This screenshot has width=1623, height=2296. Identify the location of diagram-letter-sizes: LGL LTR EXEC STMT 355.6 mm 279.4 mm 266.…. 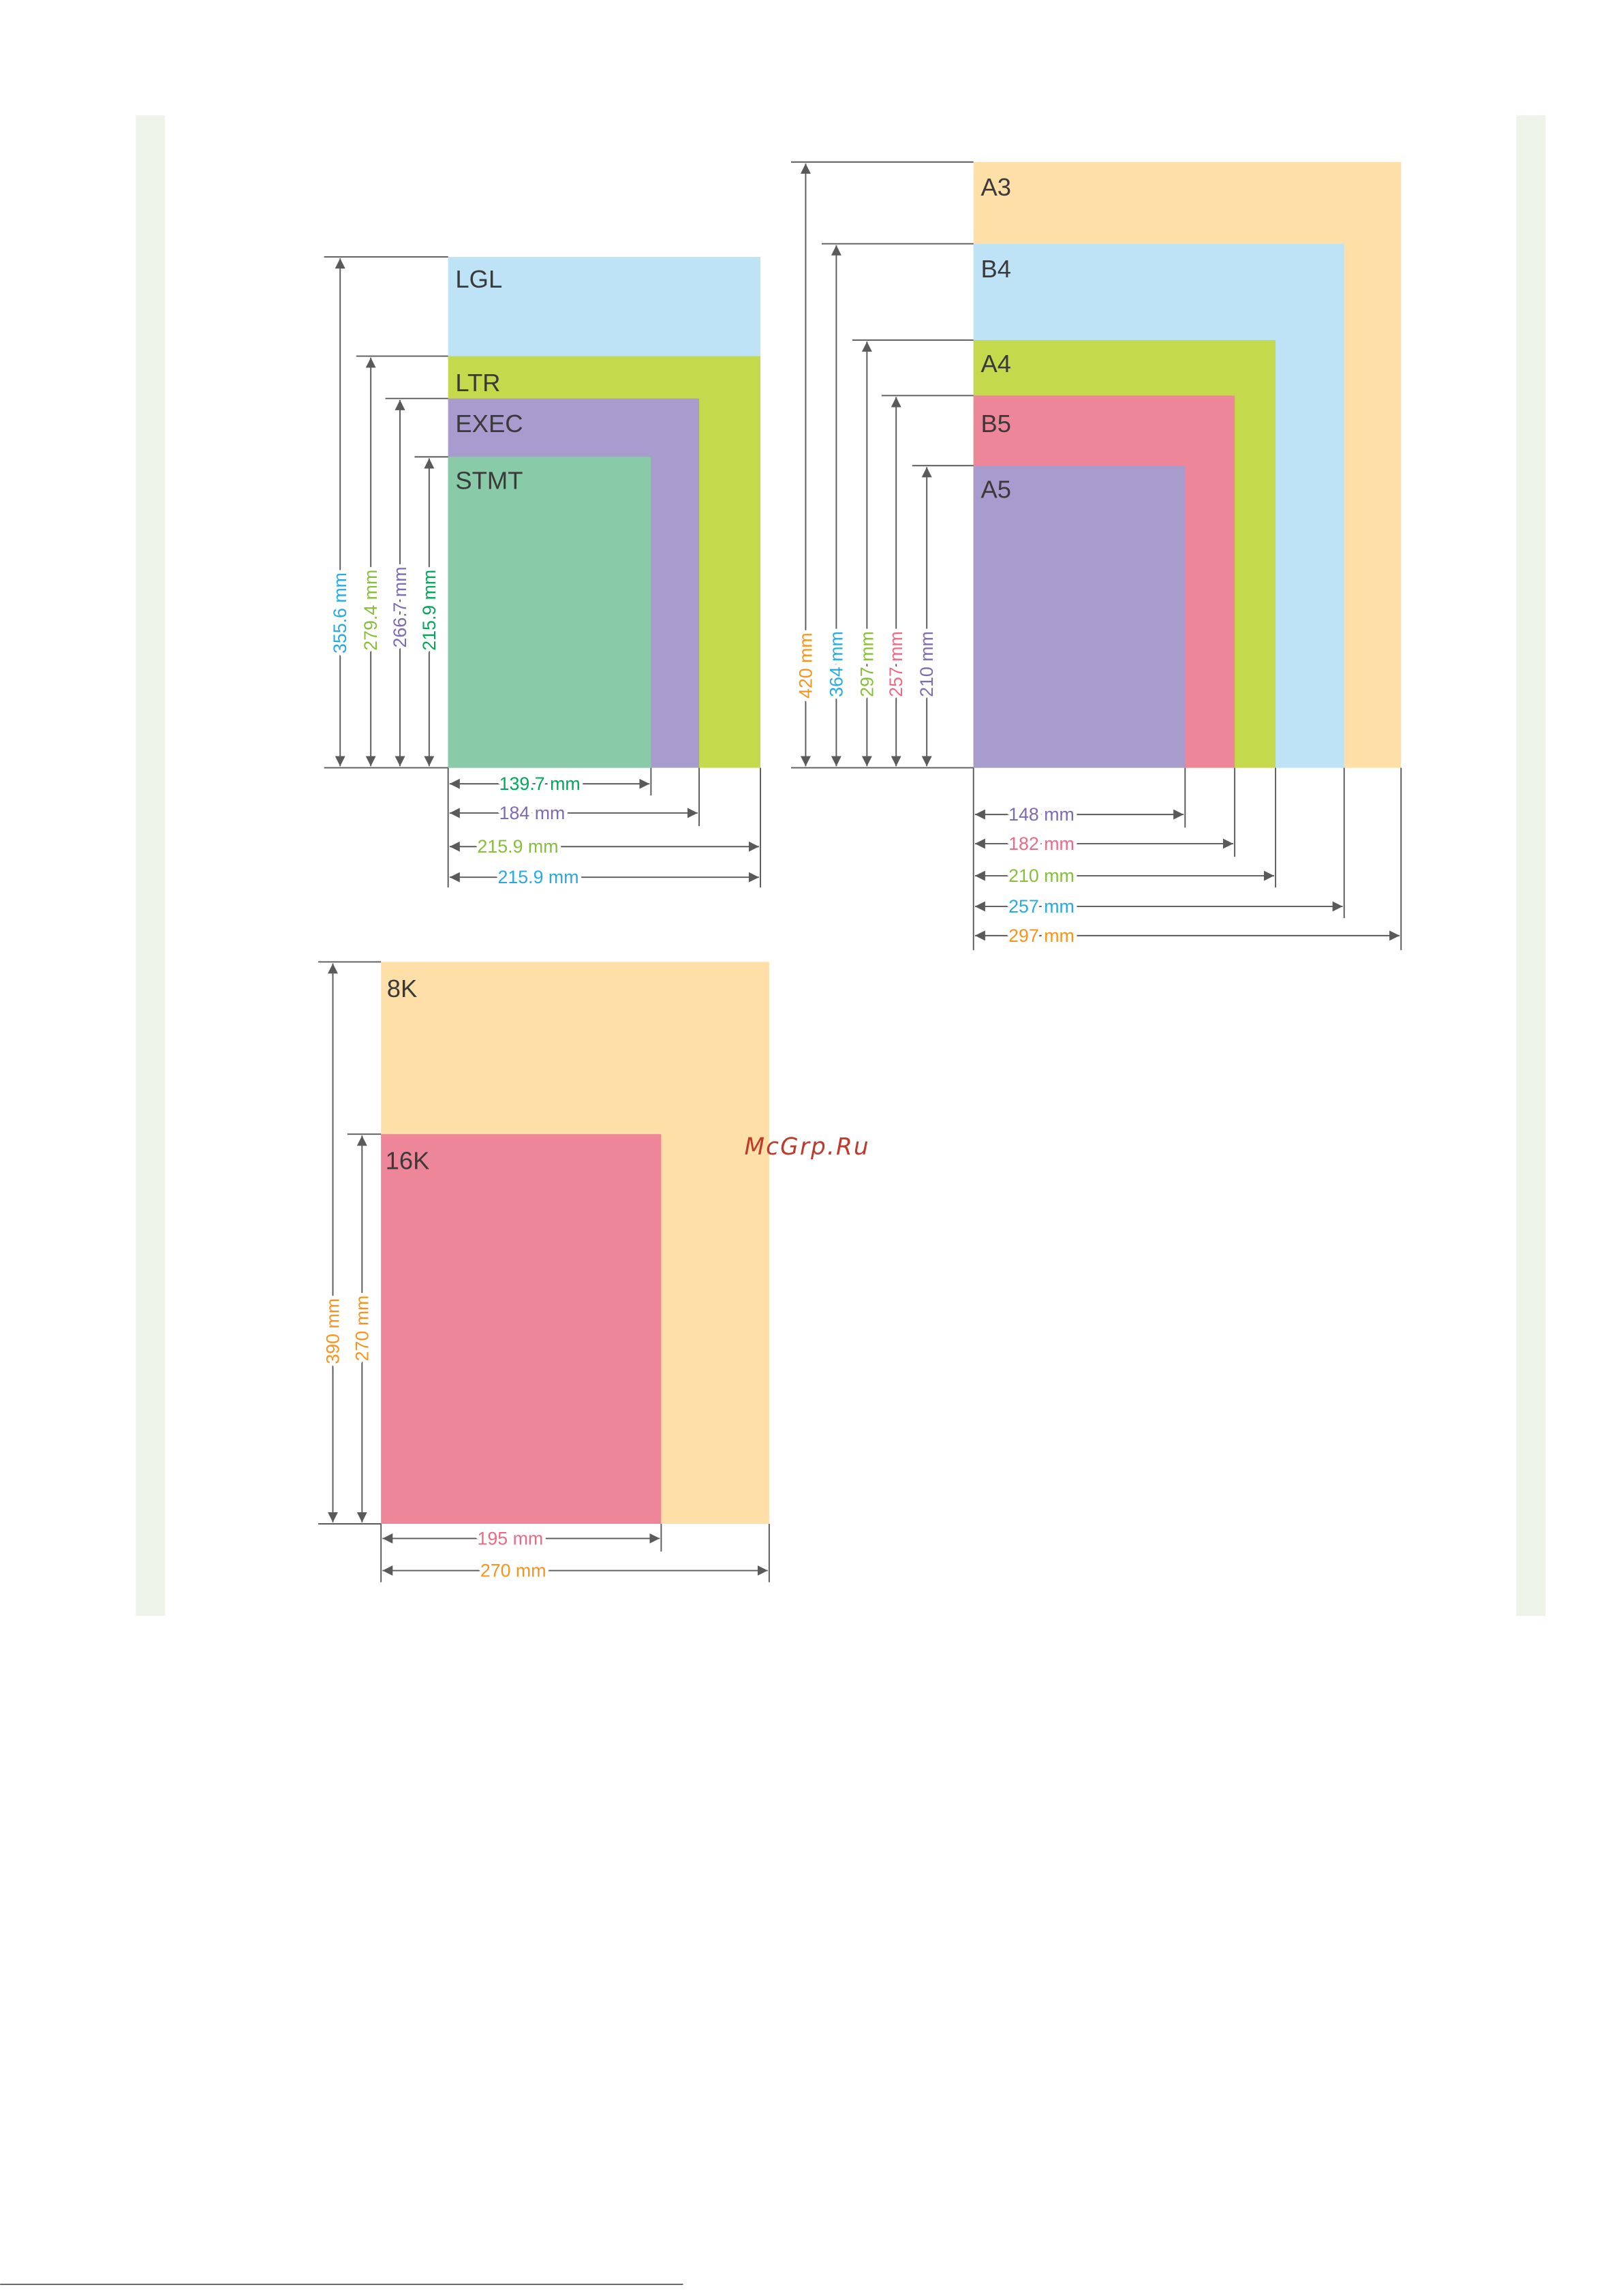
(543, 573).